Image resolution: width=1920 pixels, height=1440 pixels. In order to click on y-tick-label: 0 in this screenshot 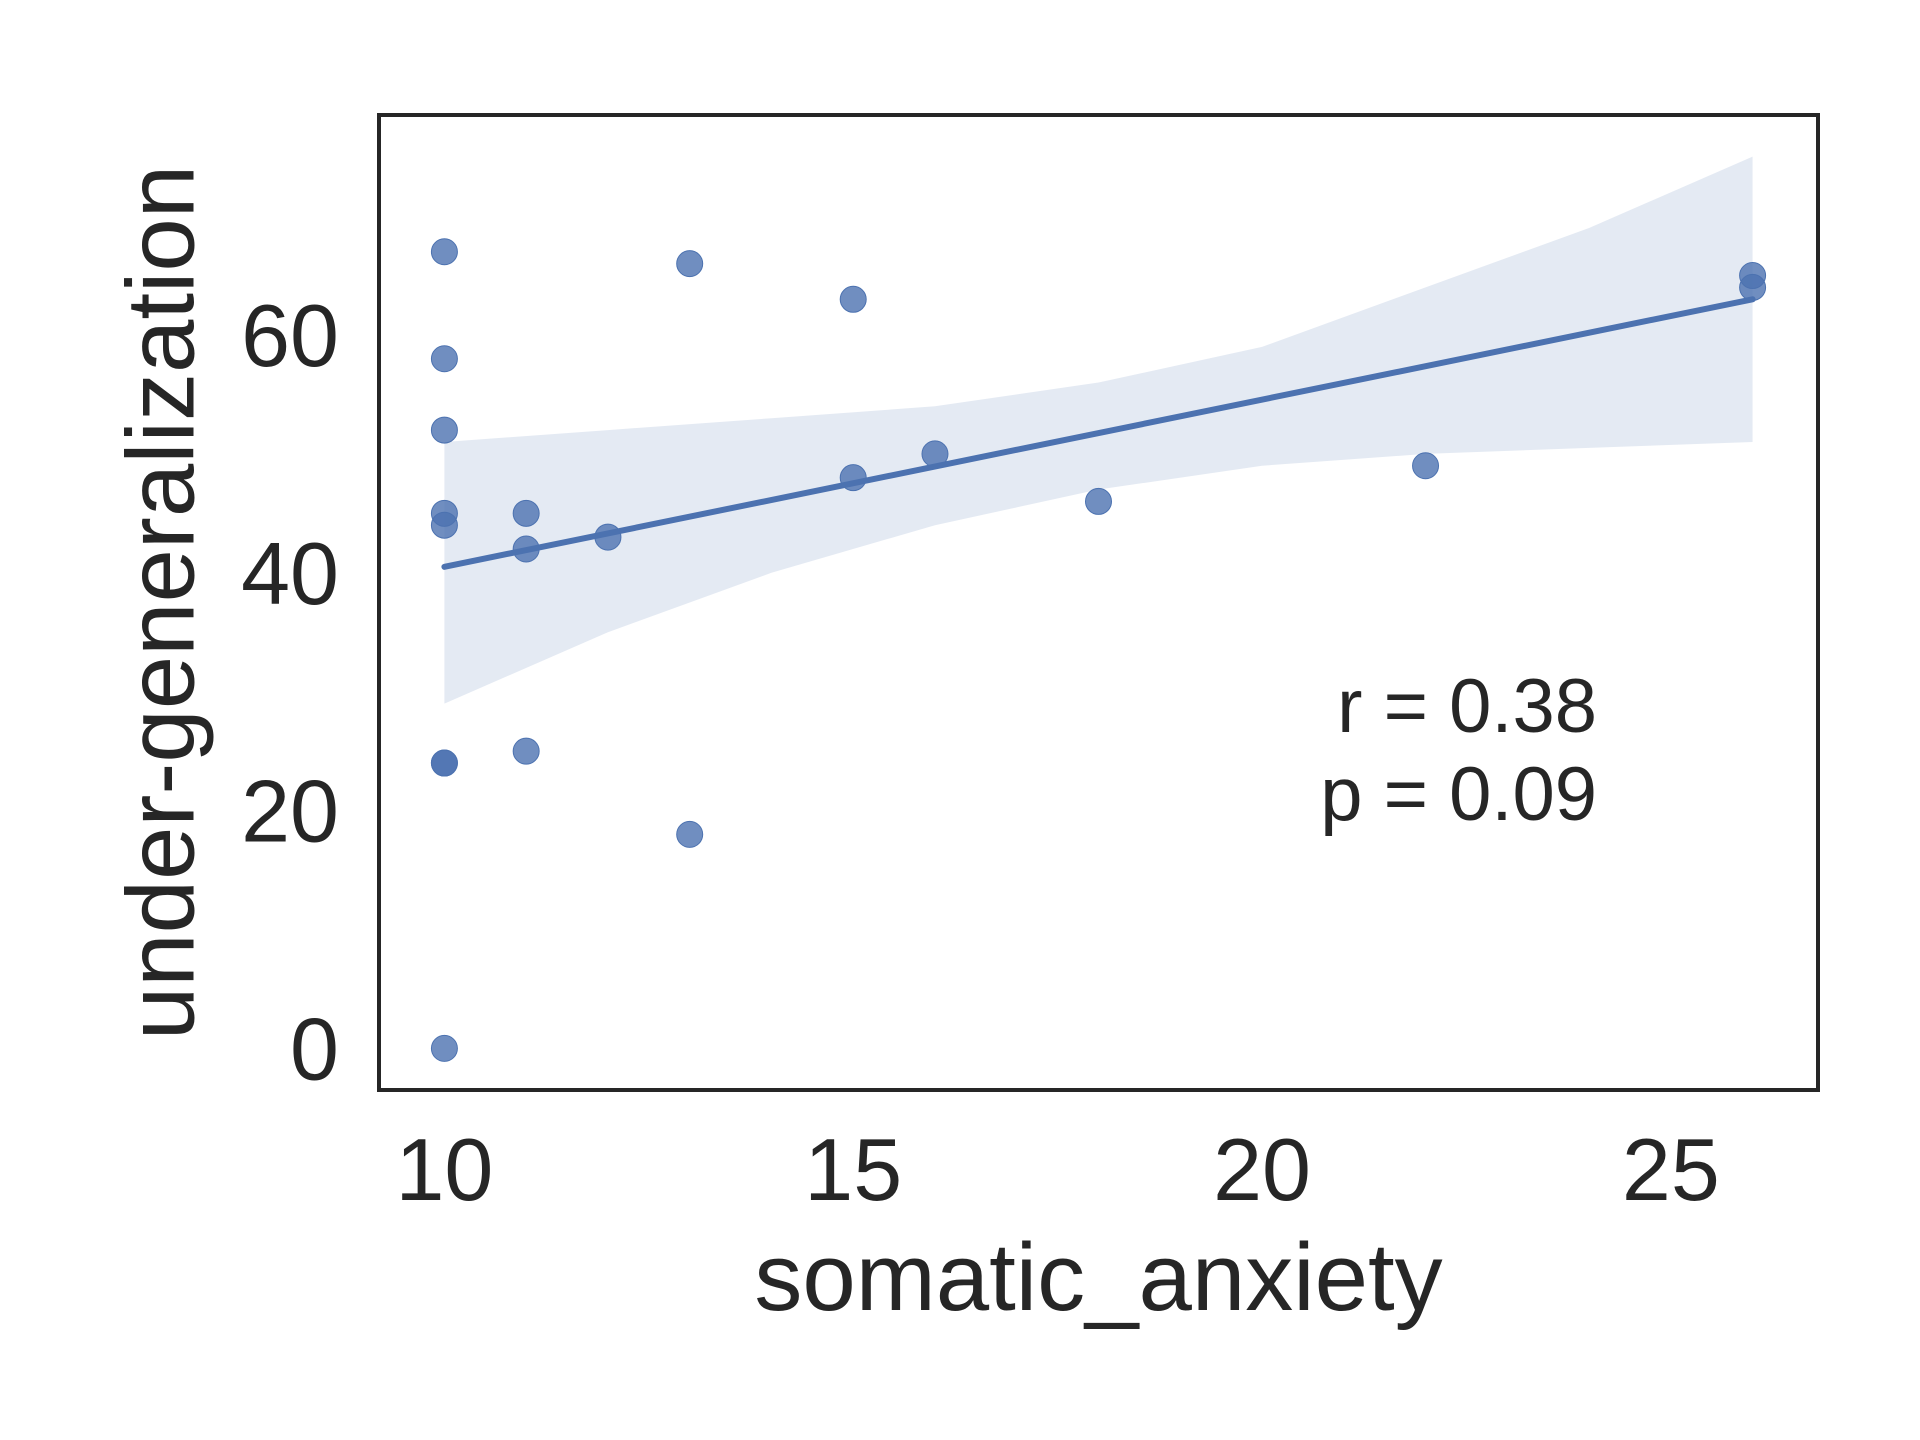, I will do `click(314, 1048)`.